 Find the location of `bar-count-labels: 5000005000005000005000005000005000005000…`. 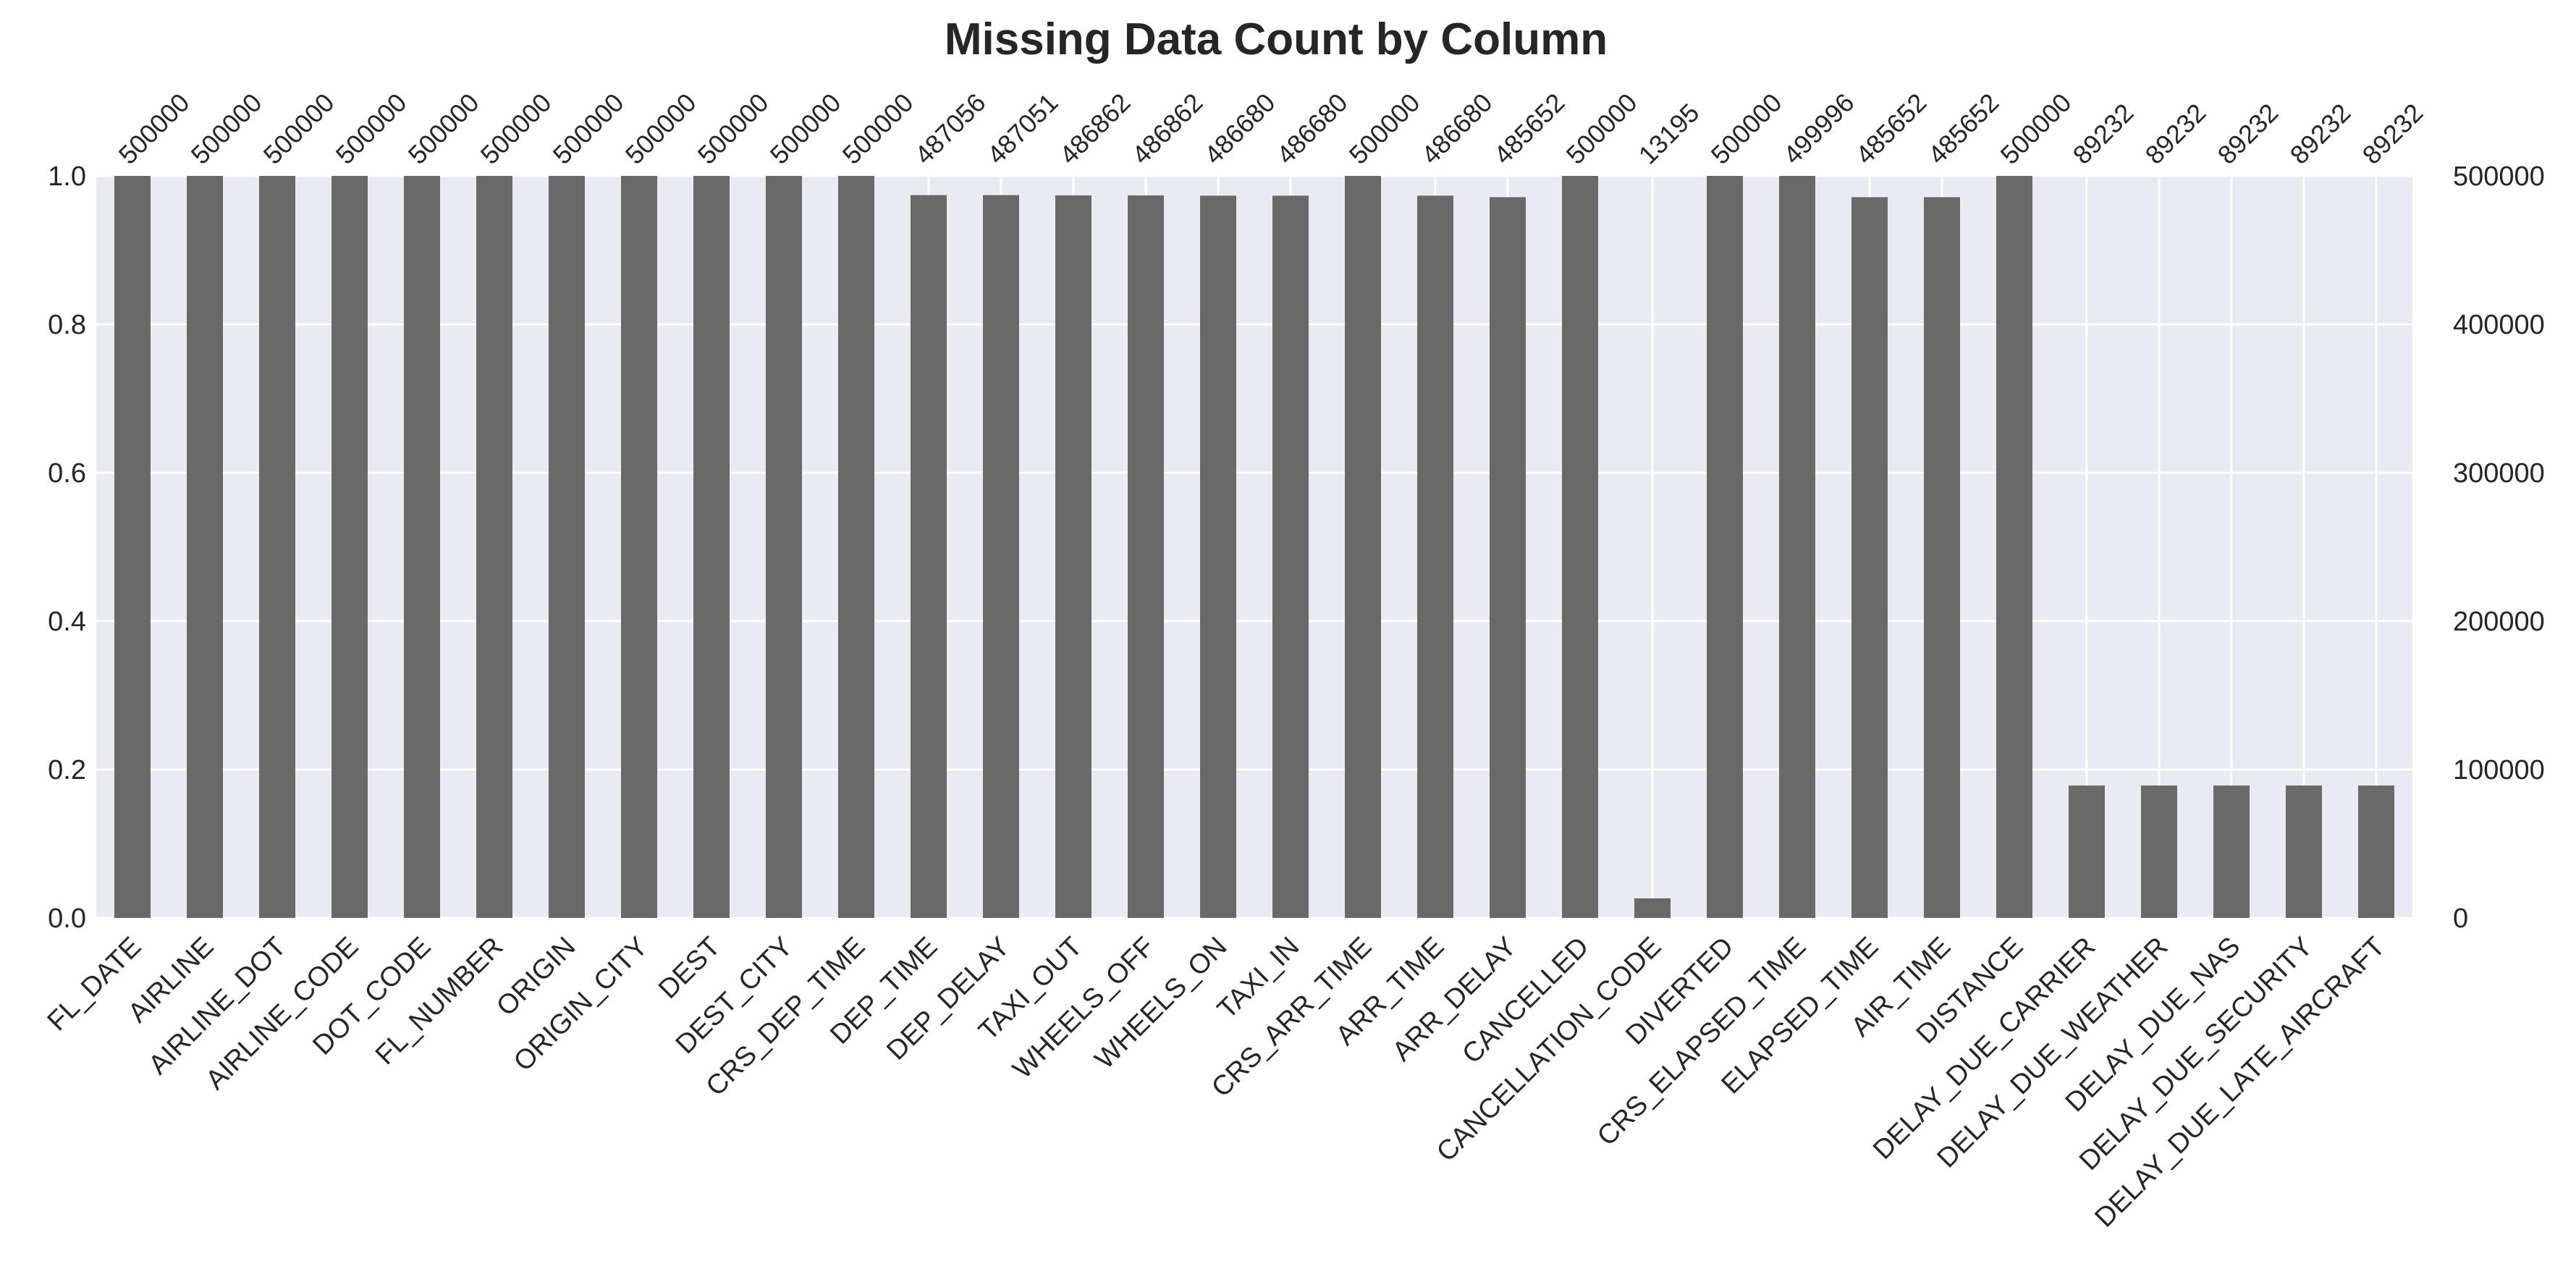

bar-count-labels: 5000005000005000005000005000005000005000… is located at coordinates (1271, 129).